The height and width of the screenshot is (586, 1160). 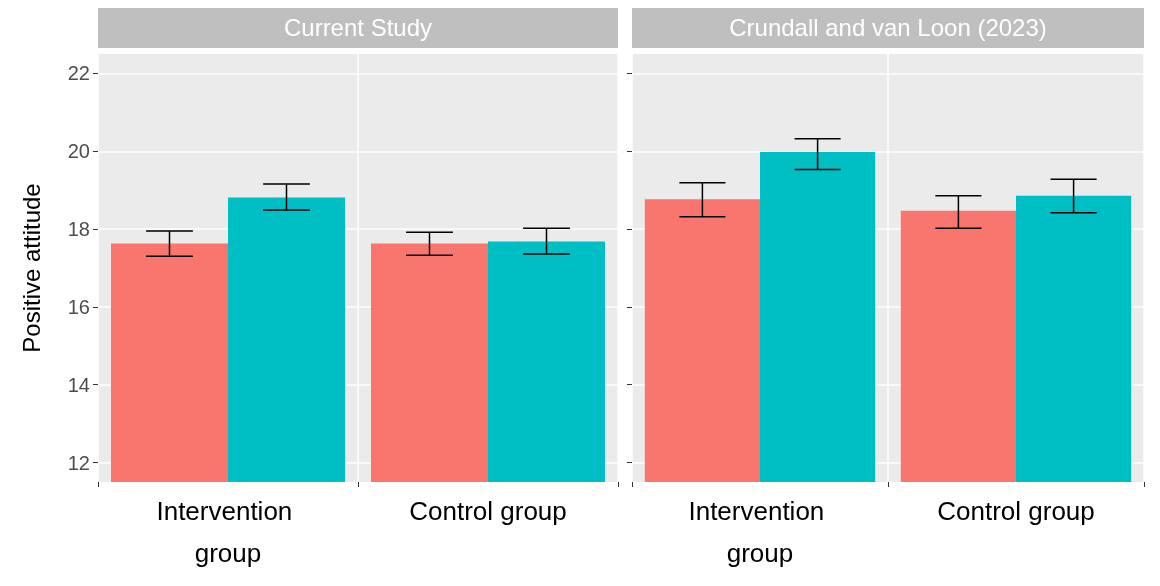 I want to click on chart-title: Crundall and van Loon (2023), so click(x=888, y=28).